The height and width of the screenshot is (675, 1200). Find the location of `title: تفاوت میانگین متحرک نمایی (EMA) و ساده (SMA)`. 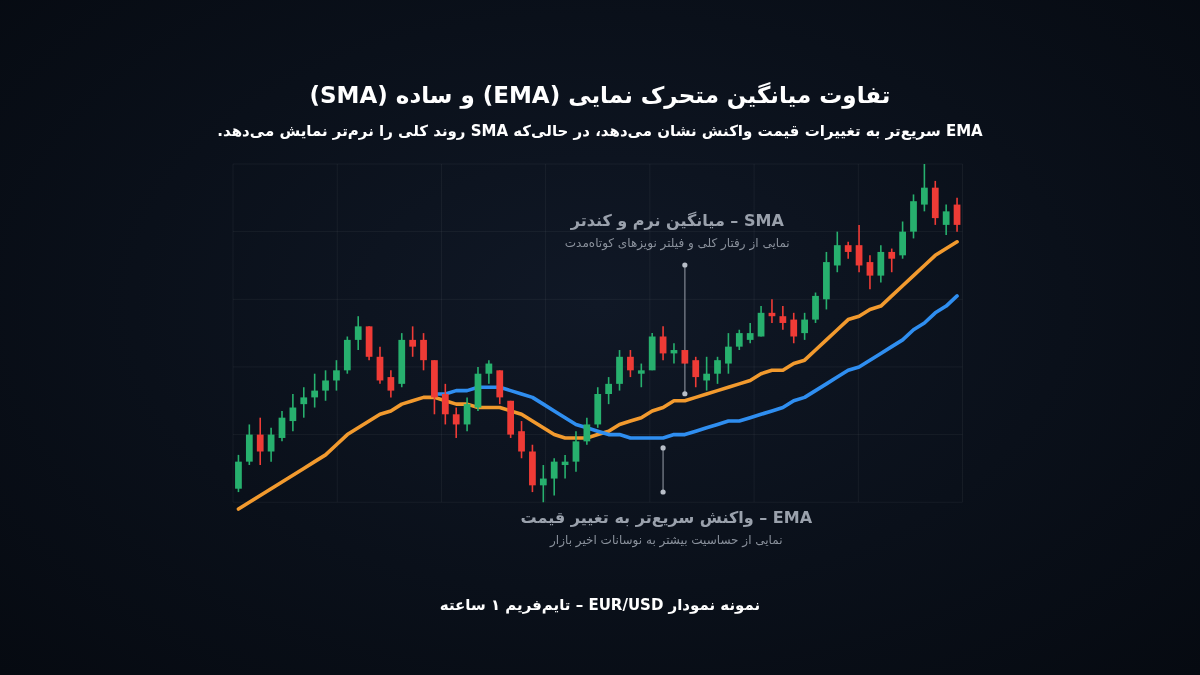

title: تفاوت میانگین متحرک نمایی (EMA) و ساده (SMA) is located at coordinates (600, 96).